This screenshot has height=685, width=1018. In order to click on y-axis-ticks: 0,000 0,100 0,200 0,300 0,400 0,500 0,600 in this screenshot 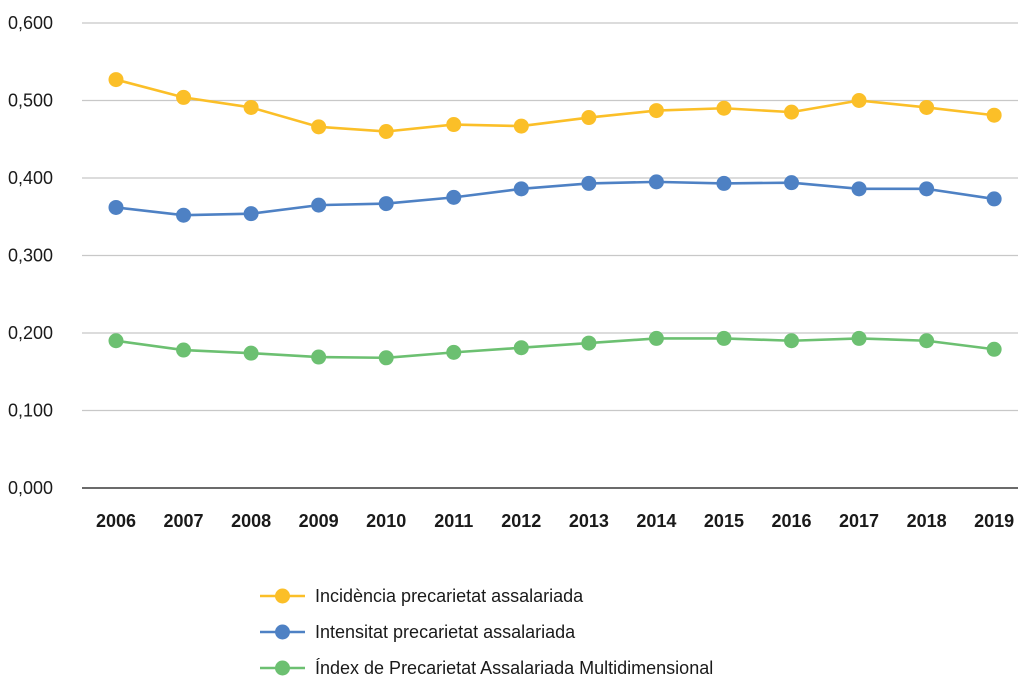, I will do `click(30, 255)`.